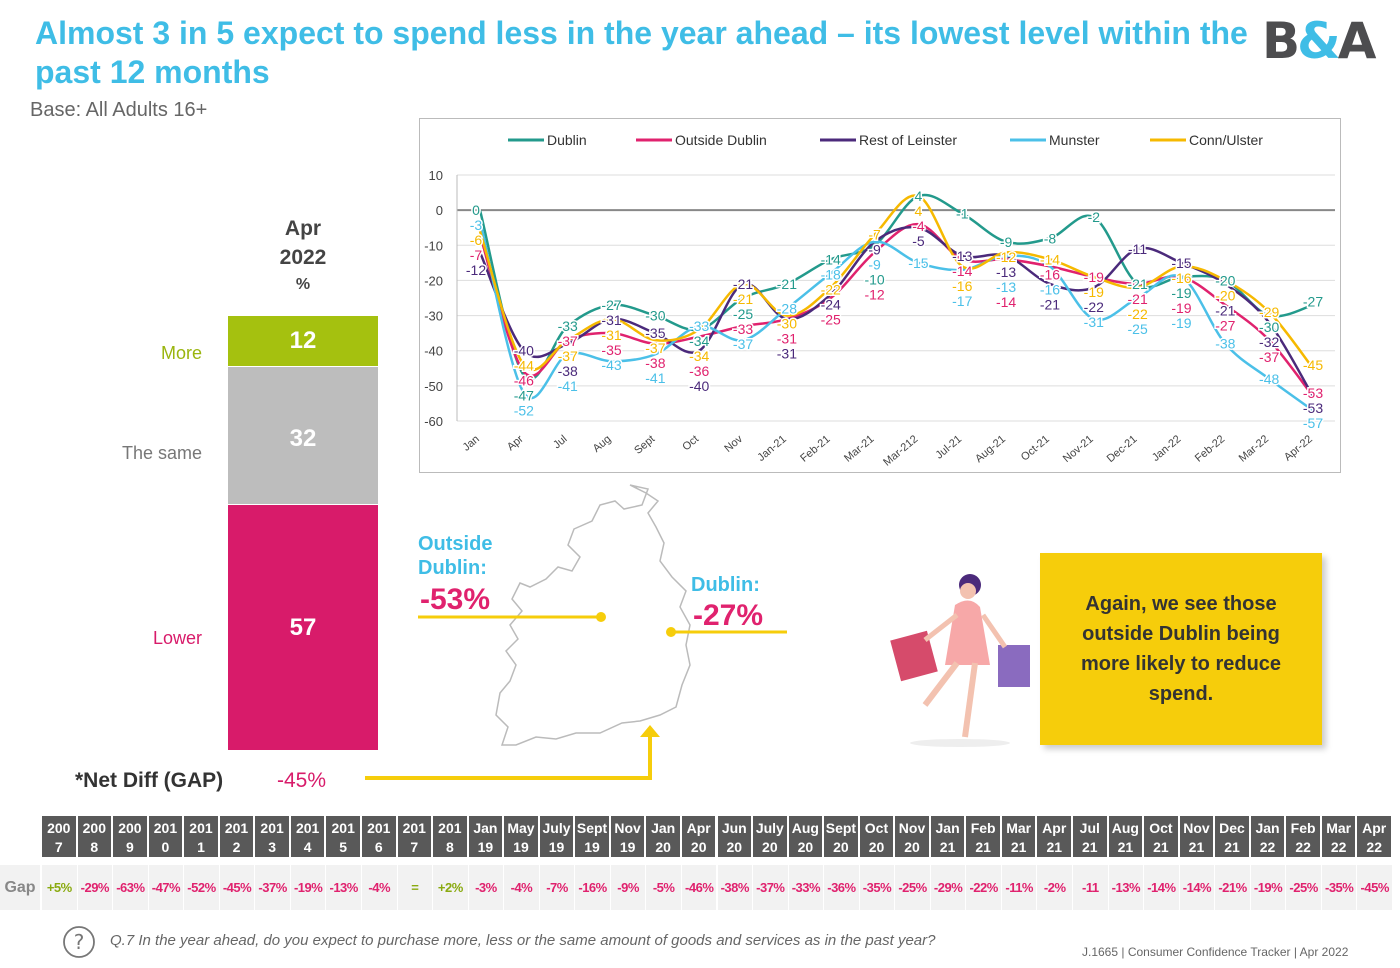 The height and width of the screenshot is (968, 1400). I want to click on x-tick-label: Jul, so click(560, 442).